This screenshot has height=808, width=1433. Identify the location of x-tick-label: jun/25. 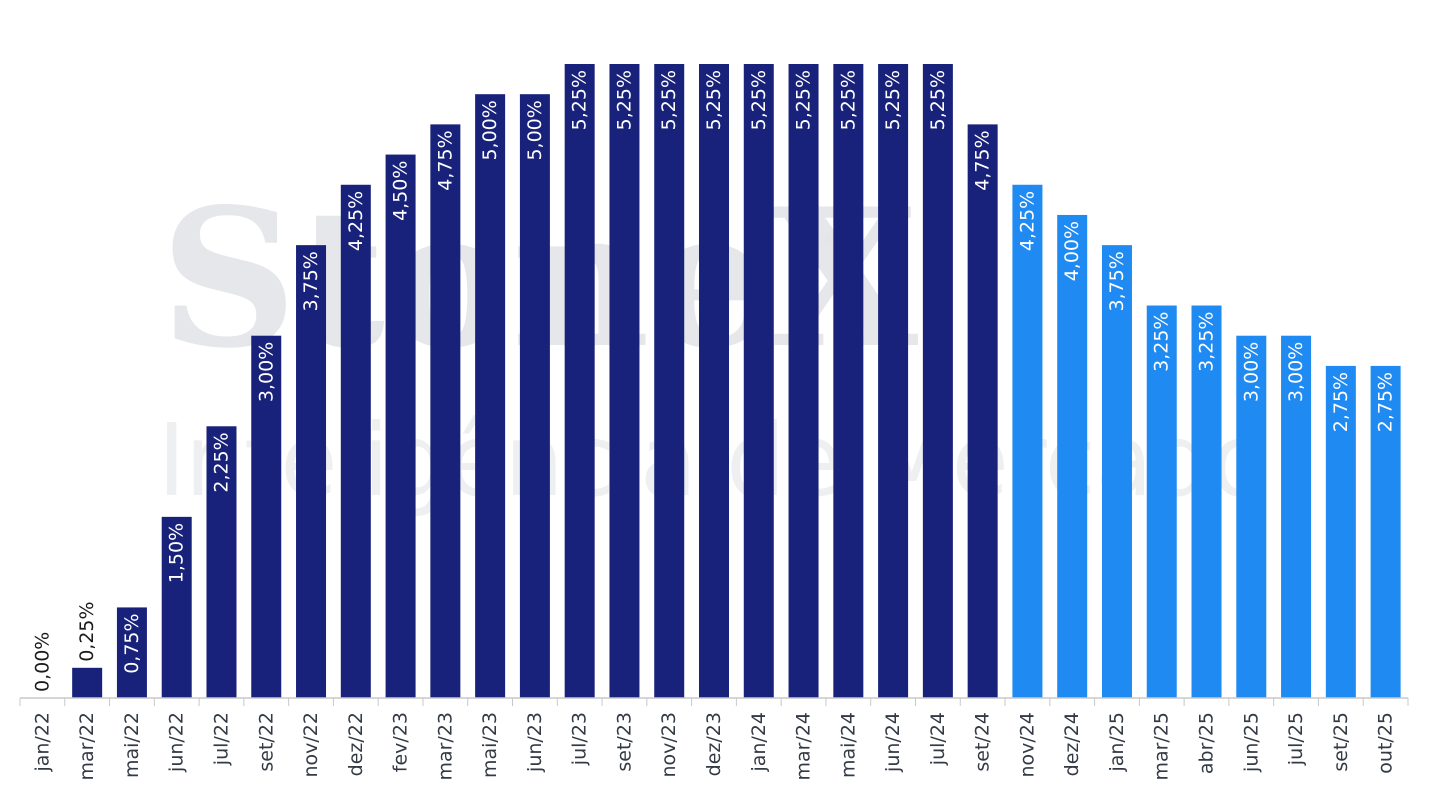
(1251, 742).